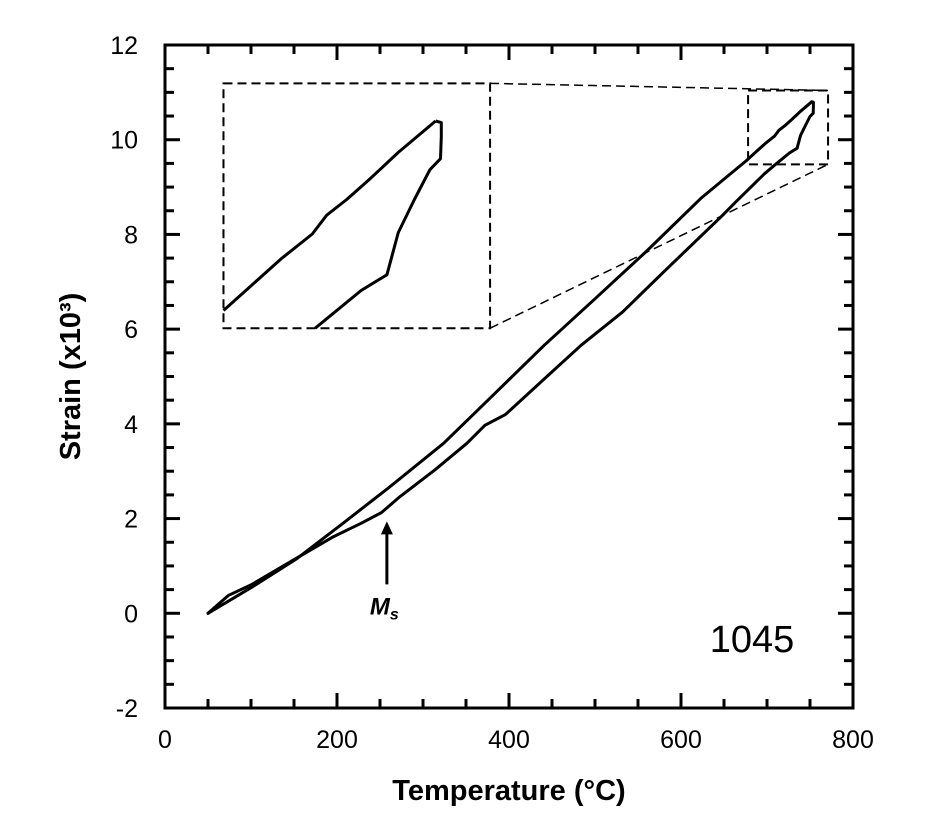  I want to click on y-tick-label: 4, so click(131, 425).